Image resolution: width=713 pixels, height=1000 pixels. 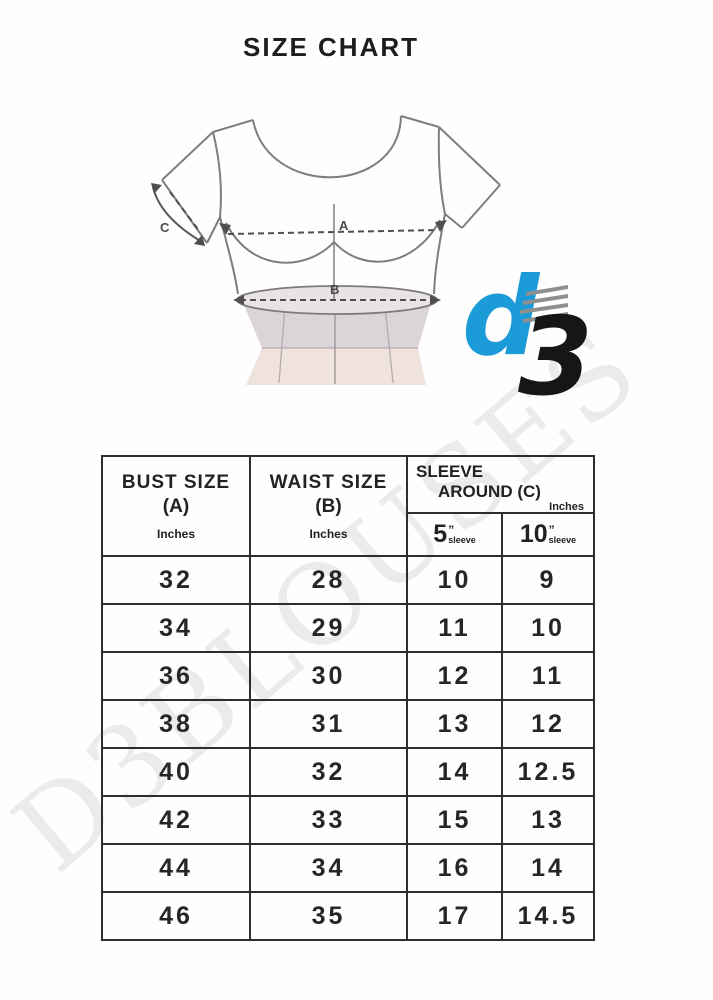 I want to click on sleeve5-value: 10, so click(x=455, y=580).